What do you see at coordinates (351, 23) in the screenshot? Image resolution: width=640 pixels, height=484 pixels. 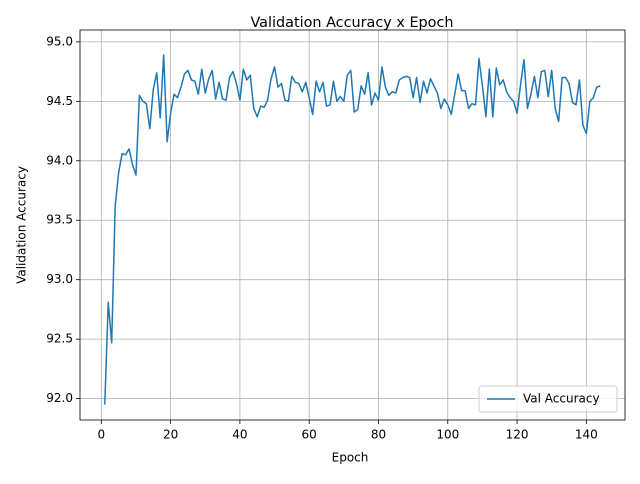 I see `chart-title: Validation Accuracy x Epoch` at bounding box center [351, 23].